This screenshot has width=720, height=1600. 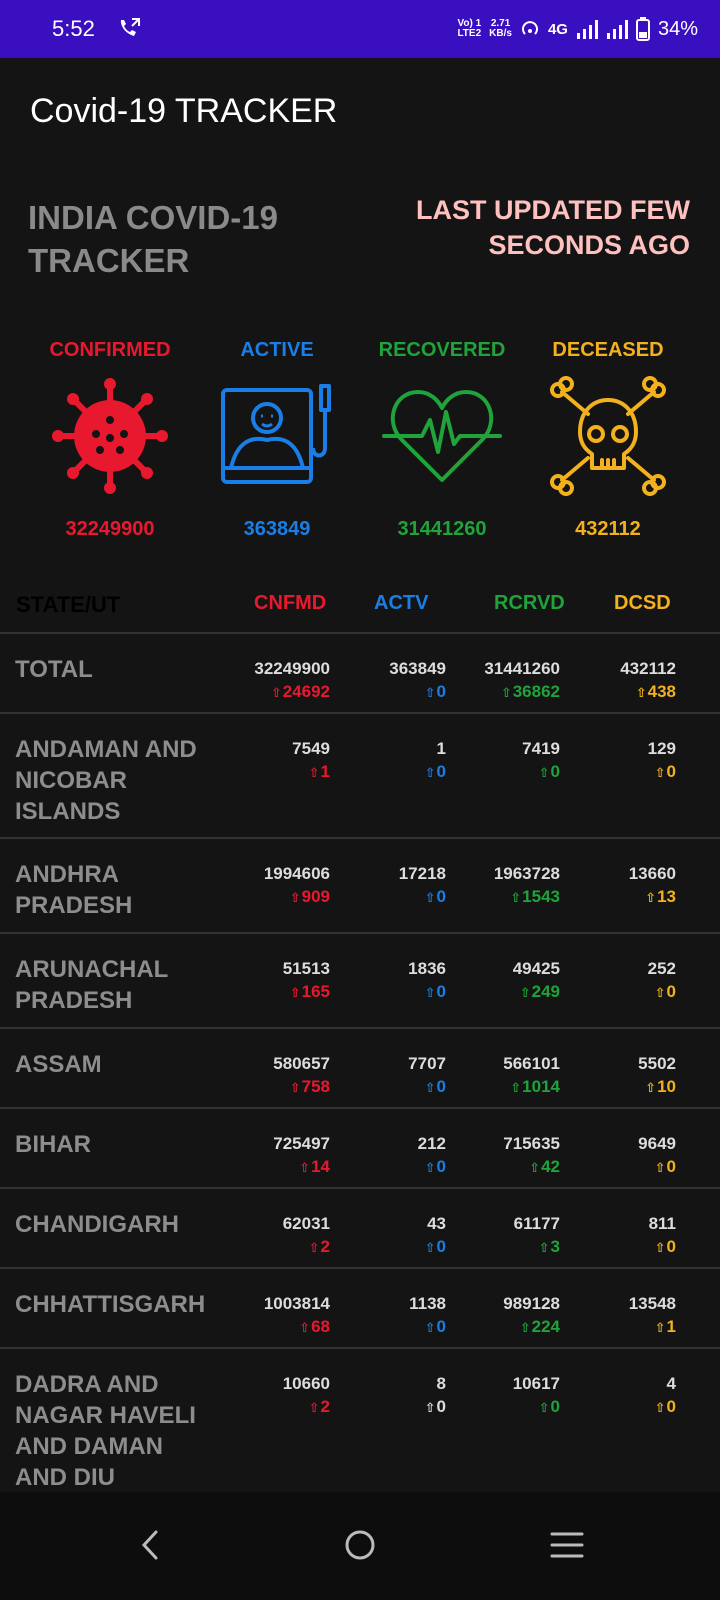 What do you see at coordinates (292, 680) in the screenshot?
I see `cell-confirmed: 32249900 ⇧24692` at bounding box center [292, 680].